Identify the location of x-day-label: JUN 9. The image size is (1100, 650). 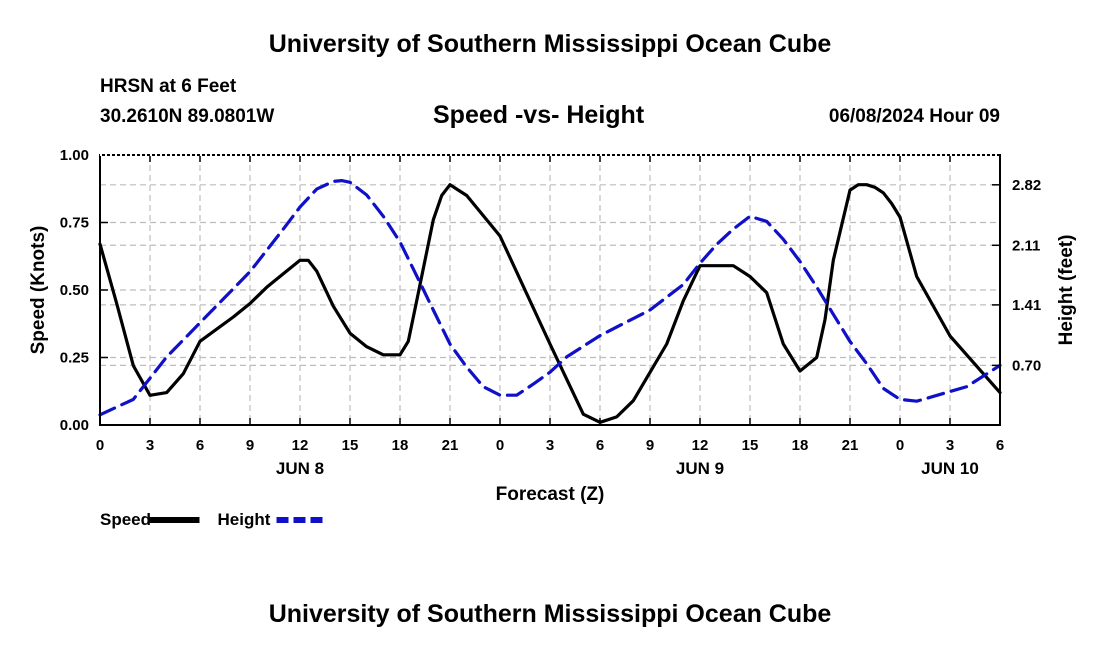
(700, 468).